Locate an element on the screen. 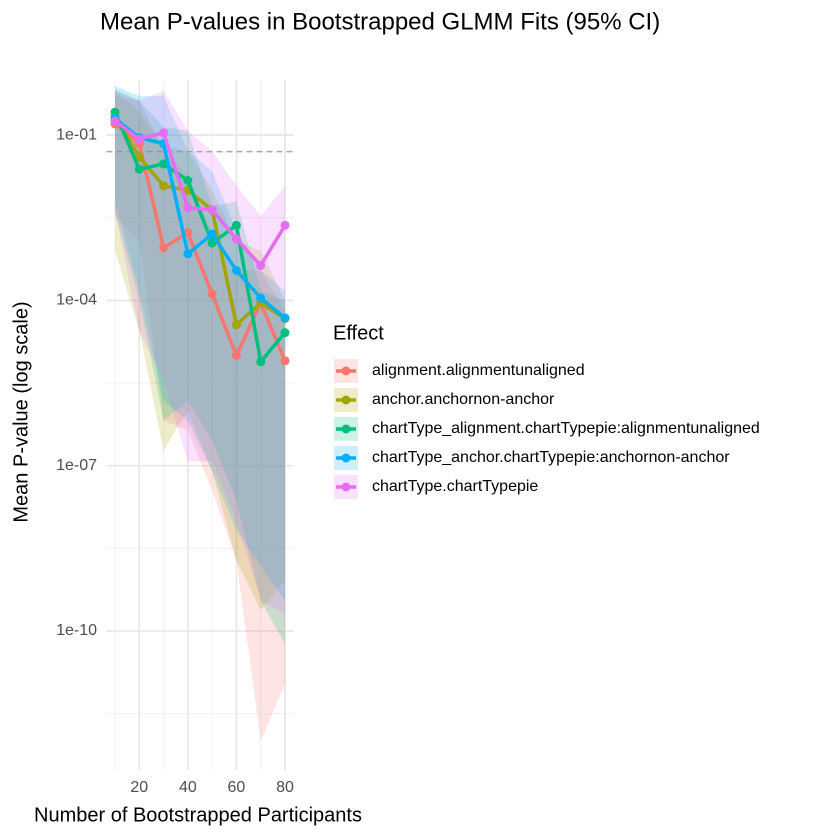 Image resolution: width=840 pixels, height=840 pixels. y-tick-label: 1e-07 is located at coordinates (76, 465).